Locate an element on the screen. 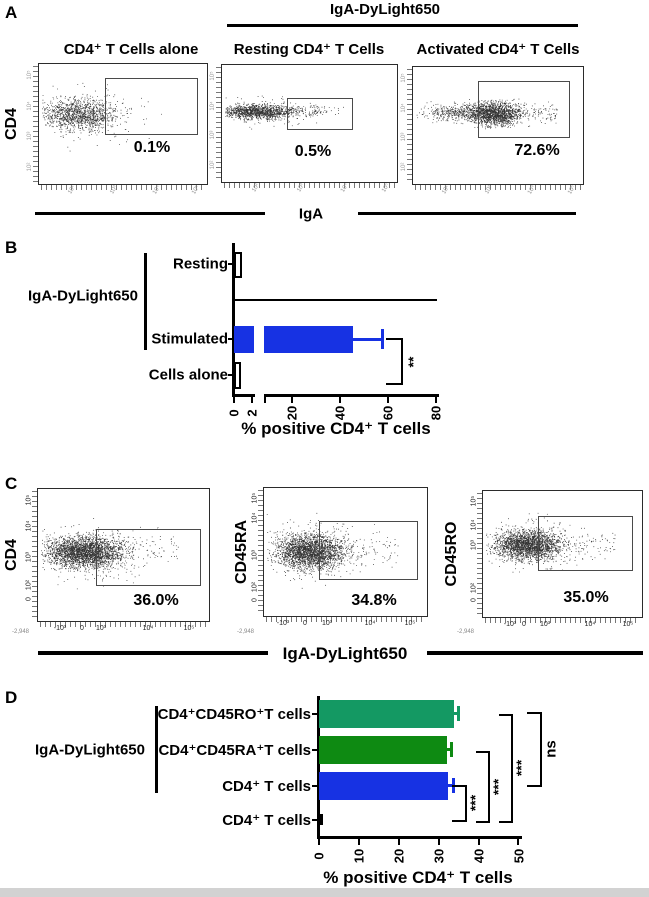 This screenshot has width=649, height=897. flow-plot-cd45ra: 34.8% is located at coordinates (343, 554).